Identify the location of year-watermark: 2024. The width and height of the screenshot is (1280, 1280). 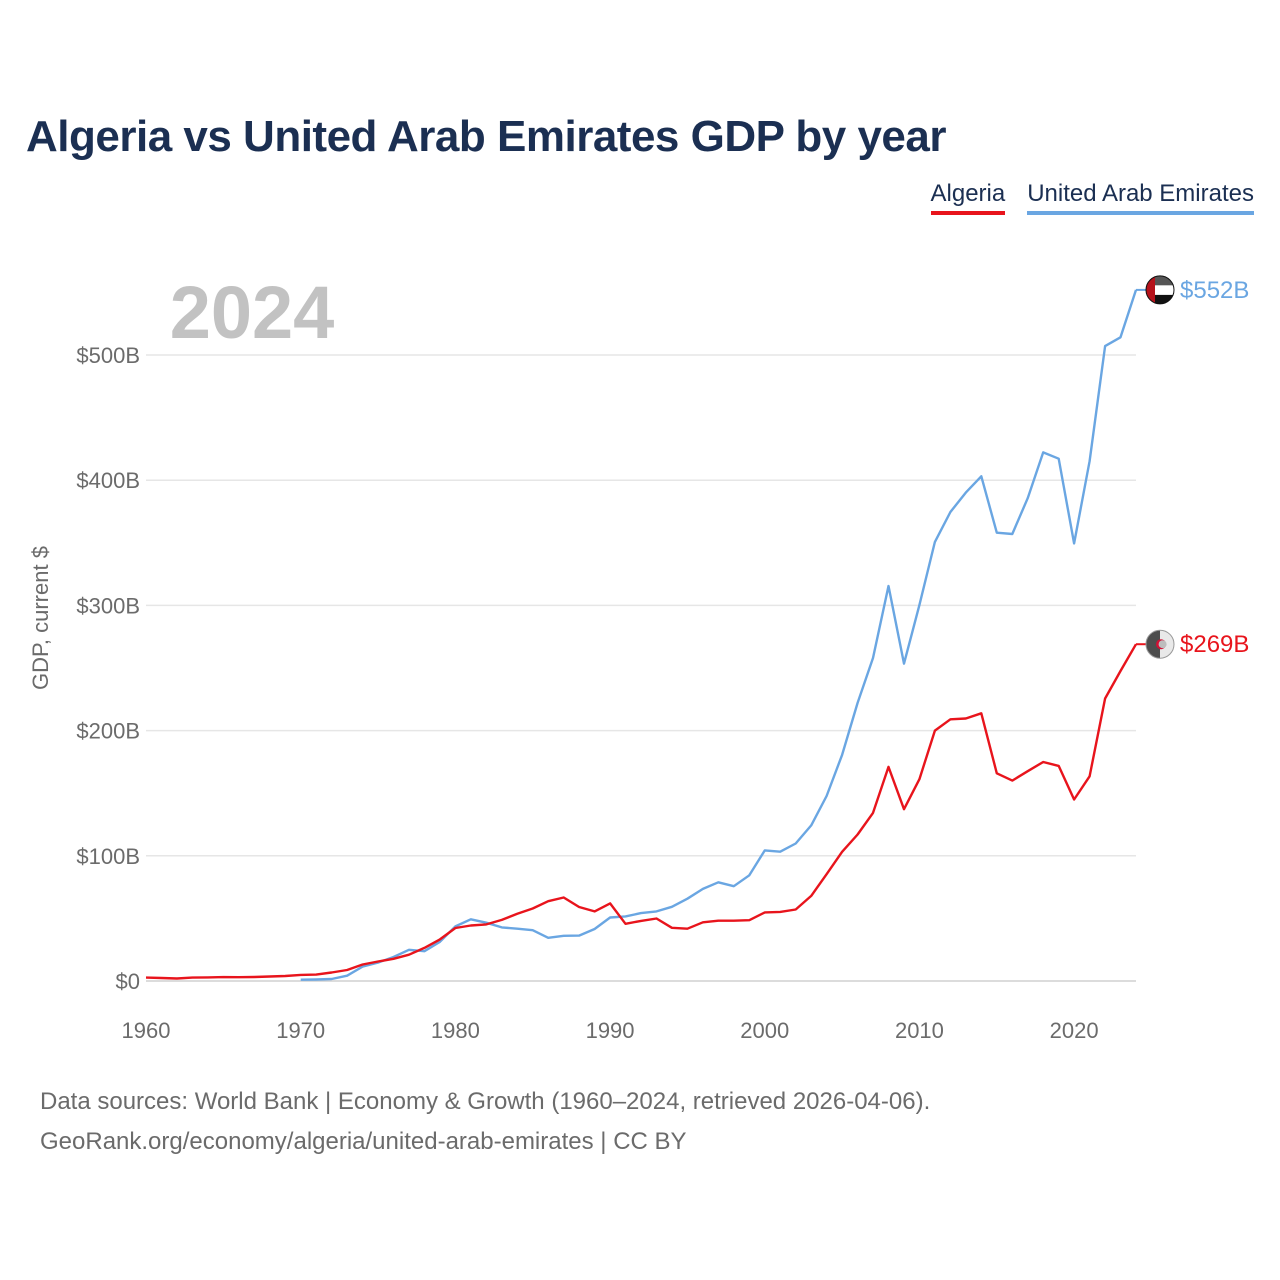
(252, 312).